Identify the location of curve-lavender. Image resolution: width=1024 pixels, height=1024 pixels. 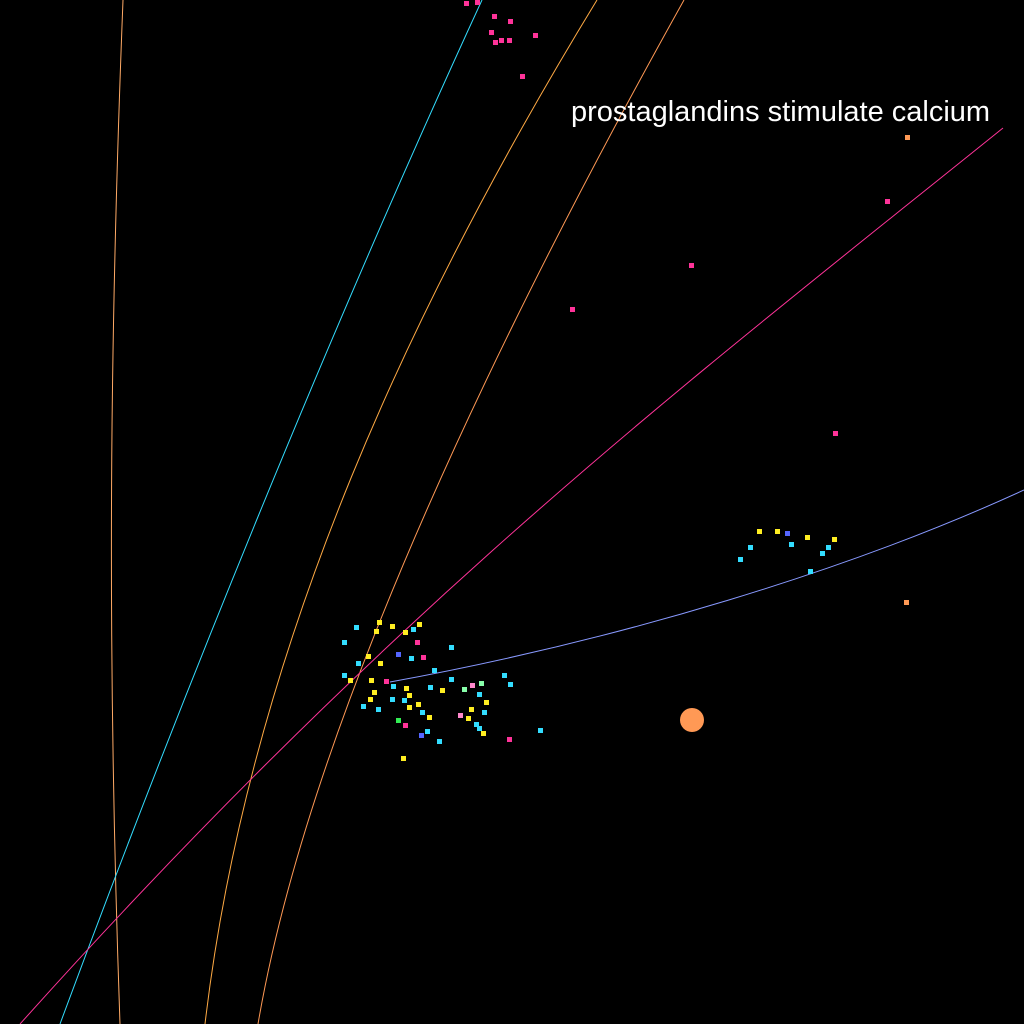
(706, 586).